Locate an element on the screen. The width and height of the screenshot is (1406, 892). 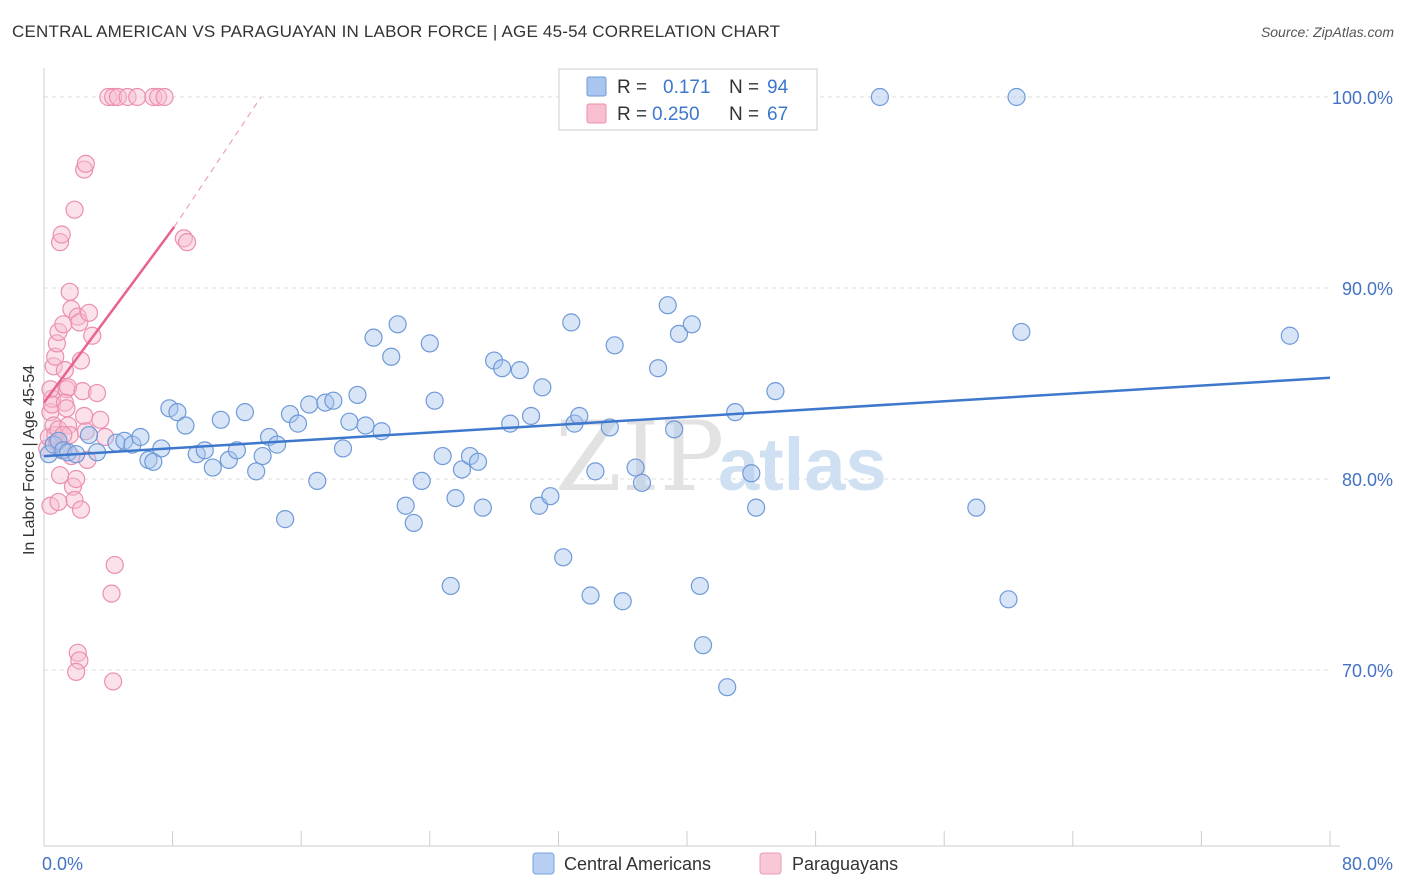
y-tick-label-90: 90.0% is located at coordinates (1367, 289).